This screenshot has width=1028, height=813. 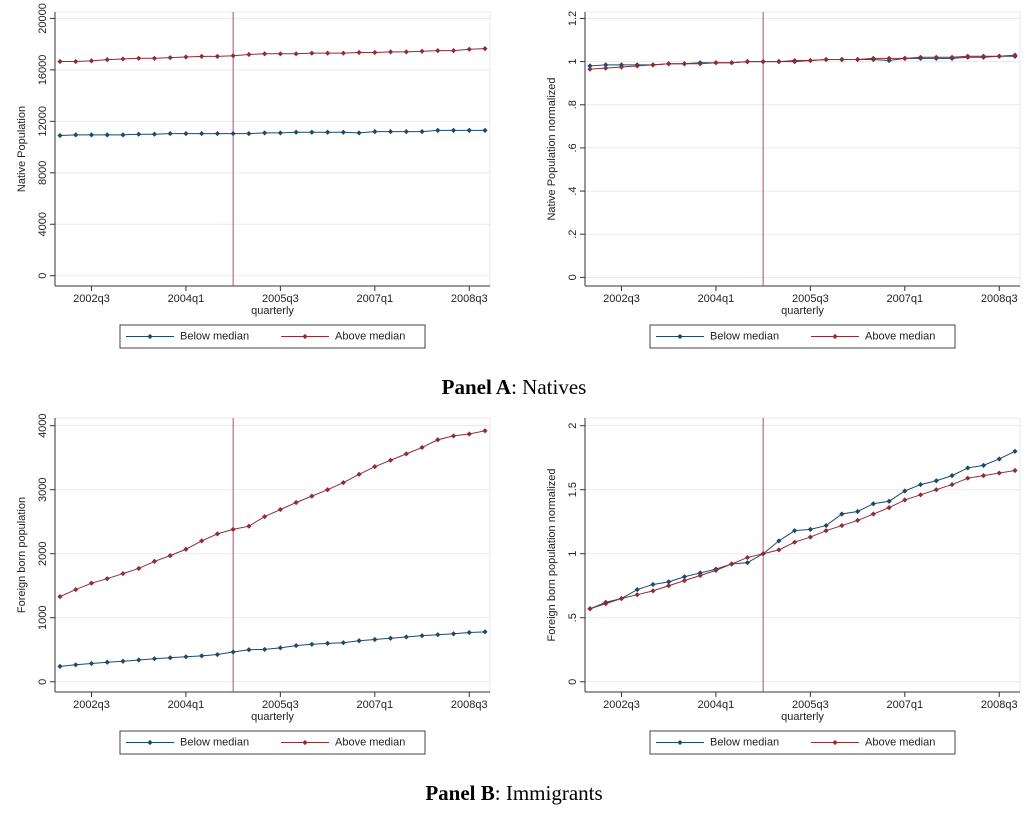 I want to click on y-tick-label: 1, so click(x=573, y=554).